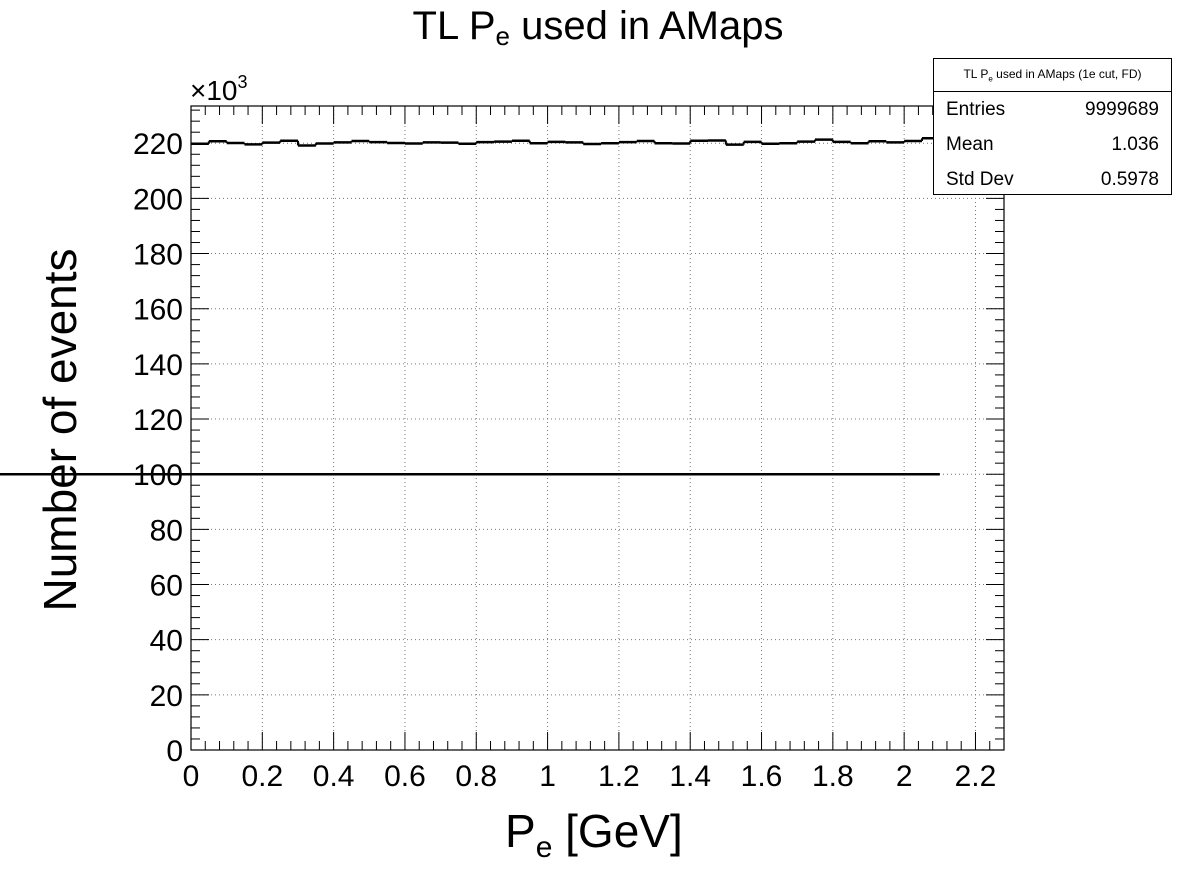 This screenshot has width=1196, height=872. Describe the element at coordinates (547, 776) in the screenshot. I see `x-tick-label: 1` at that location.